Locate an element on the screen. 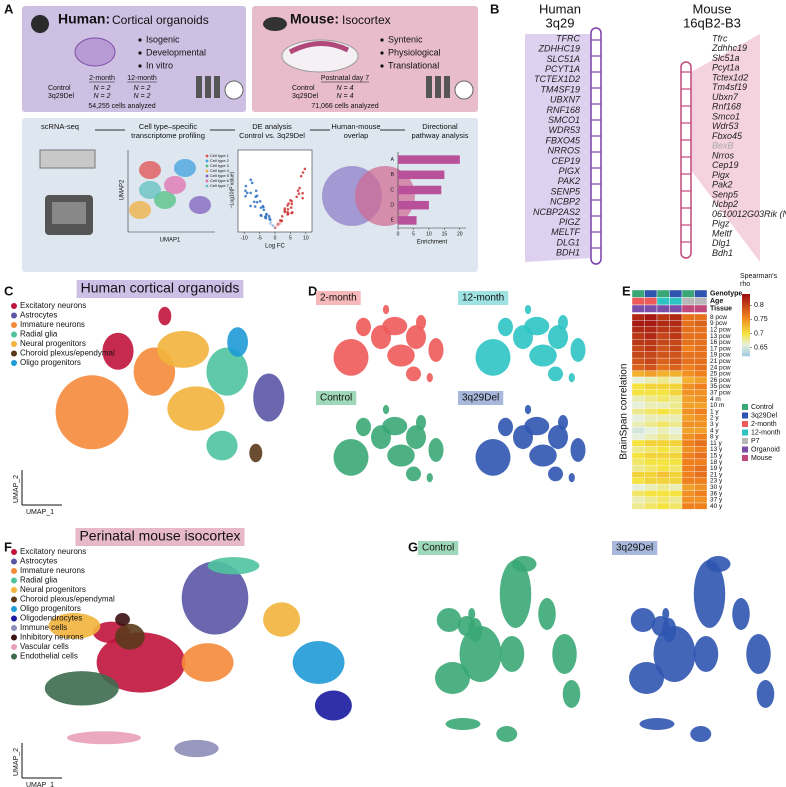 The width and height of the screenshot is (786, 787). human-gene: NCBP2AS2 is located at coordinates (556, 212).